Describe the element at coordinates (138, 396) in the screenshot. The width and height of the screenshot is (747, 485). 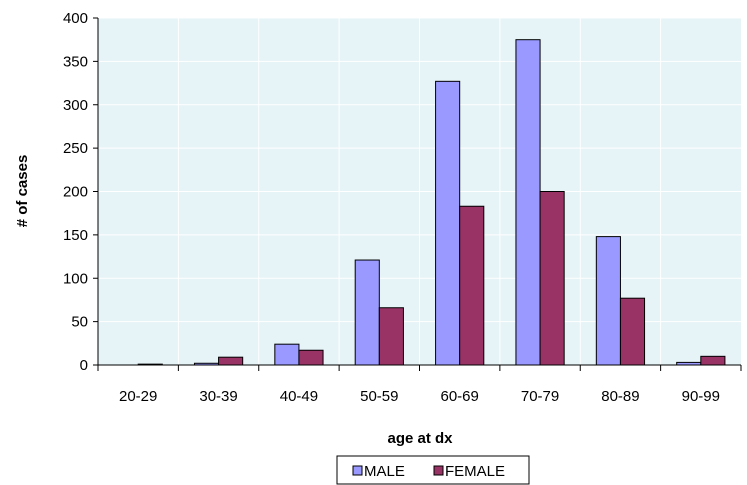
I see `x-tick-label: 20-29` at that location.